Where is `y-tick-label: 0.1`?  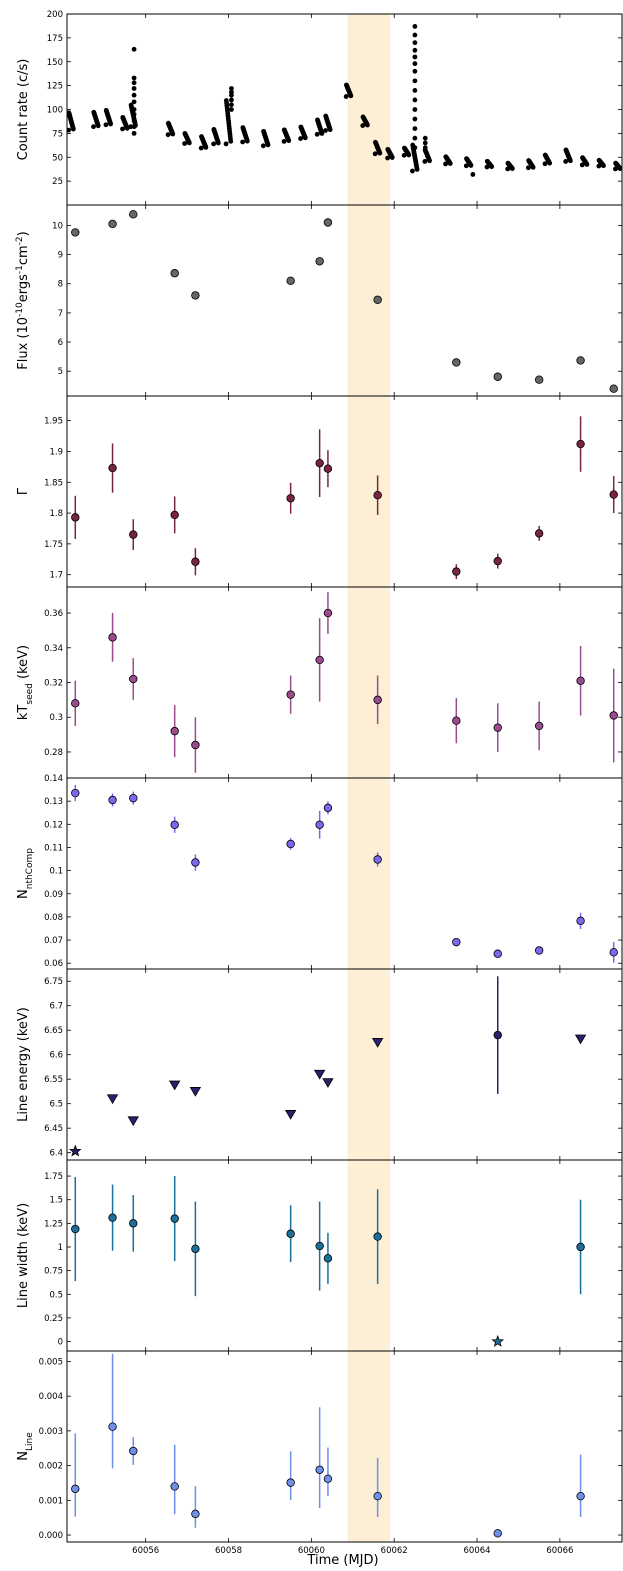 y-tick-label: 0.1 is located at coordinates (56, 872).